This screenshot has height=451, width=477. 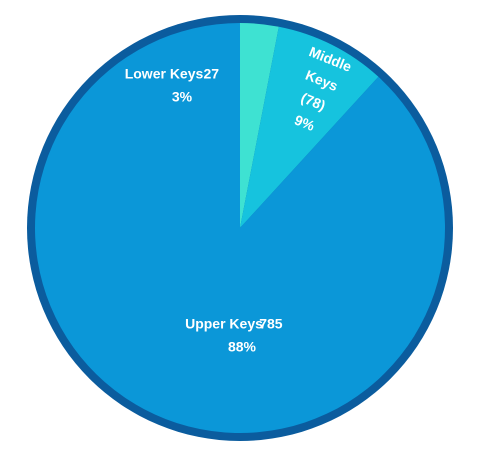 I want to click on value-label: 785, so click(x=271, y=324).